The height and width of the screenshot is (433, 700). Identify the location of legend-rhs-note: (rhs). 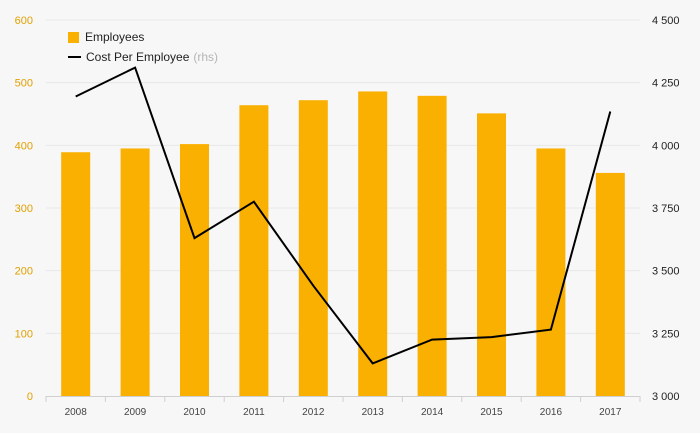
(206, 57).